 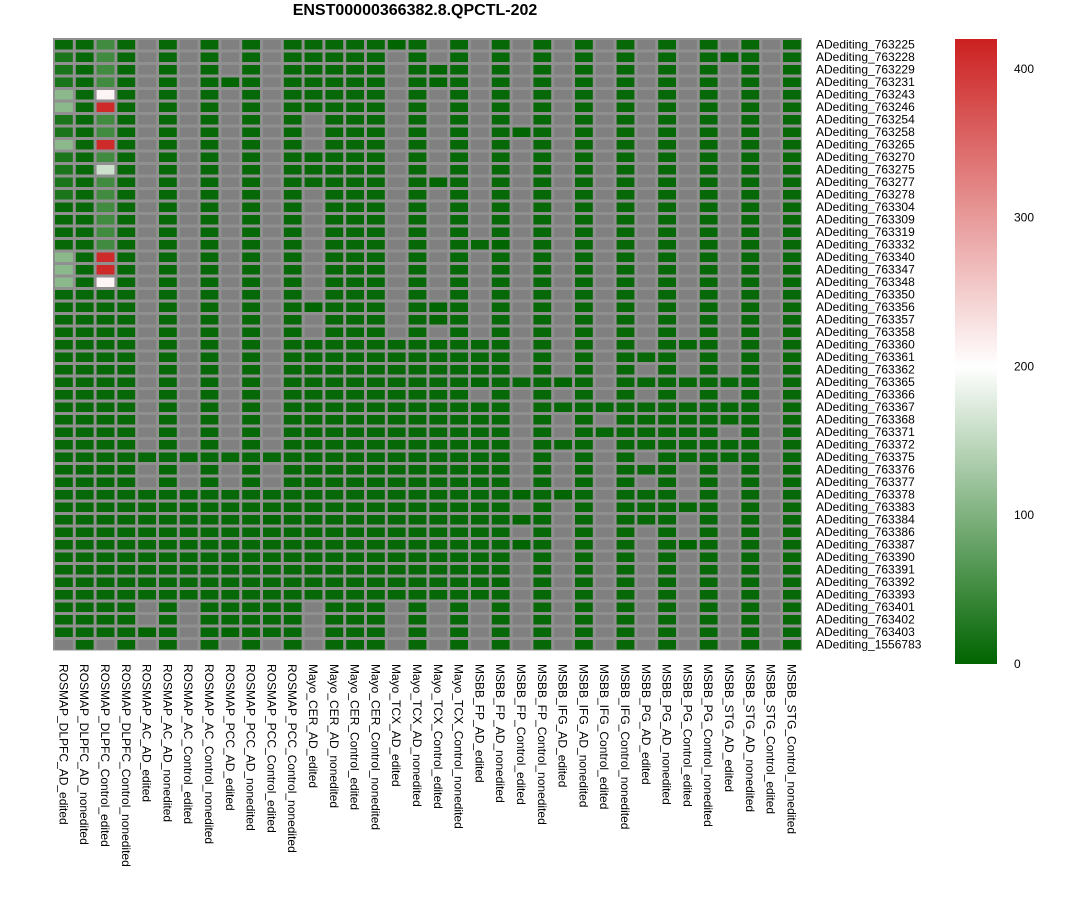 I want to click on row-label: ADediting_763246, so click(x=865, y=107).